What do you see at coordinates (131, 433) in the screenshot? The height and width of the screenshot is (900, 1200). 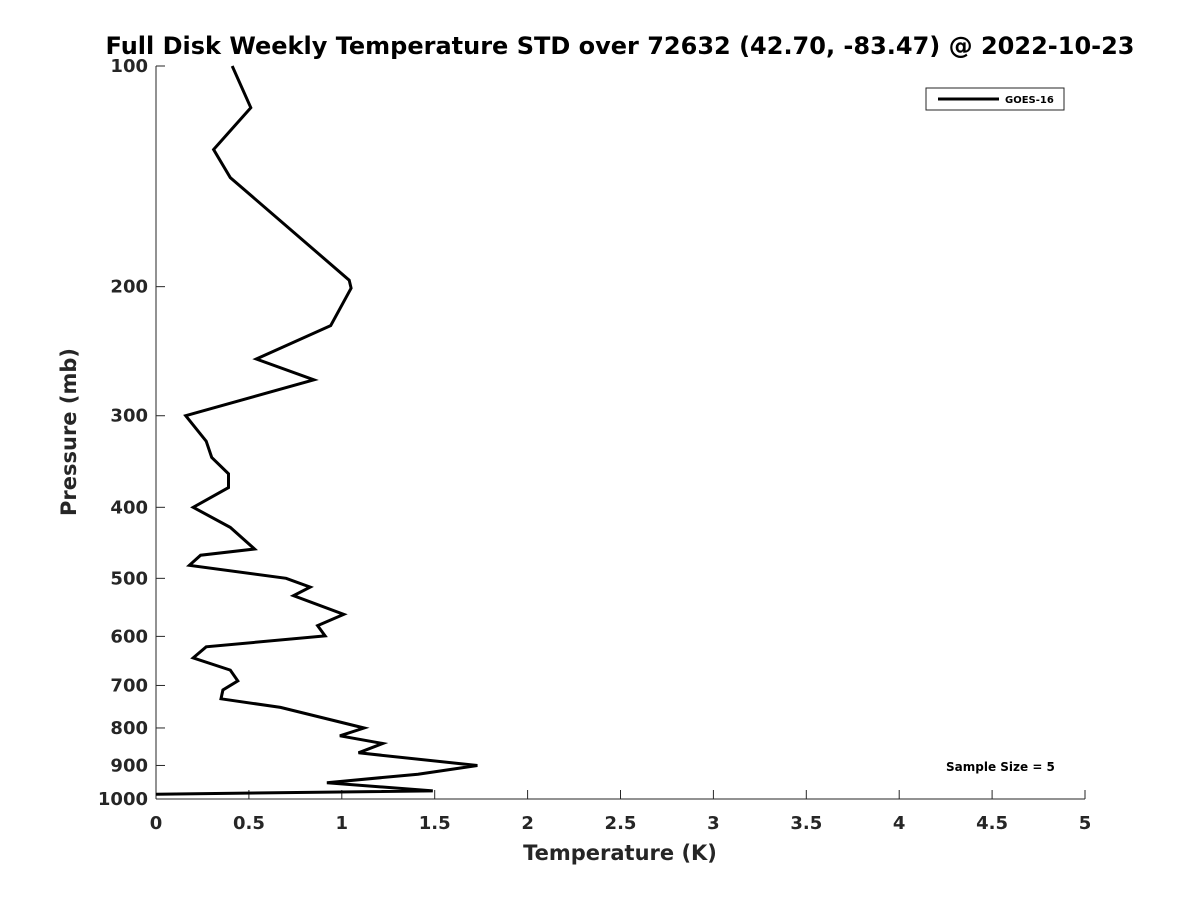 I see `y-axis-ticks: 100 200 300 400 500 600 700 800 900 1000` at bounding box center [131, 433].